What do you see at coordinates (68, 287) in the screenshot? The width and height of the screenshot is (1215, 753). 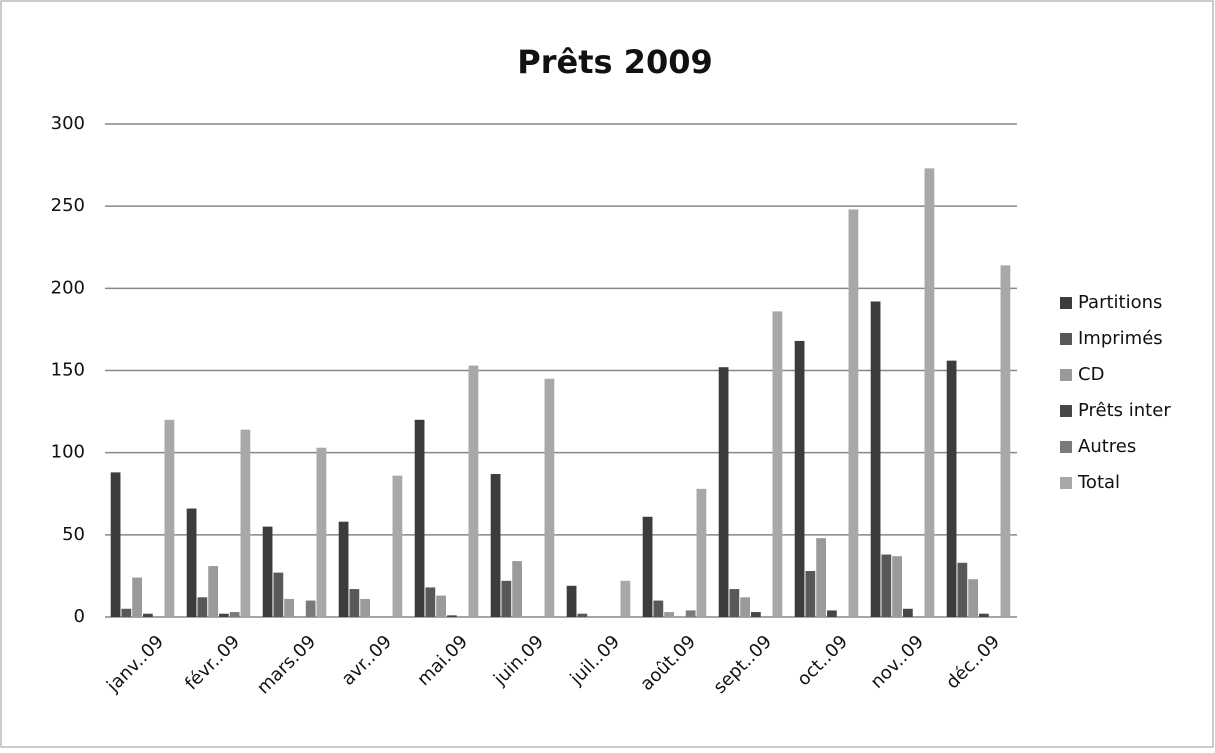 I see `y-tick-label: 200` at bounding box center [68, 287].